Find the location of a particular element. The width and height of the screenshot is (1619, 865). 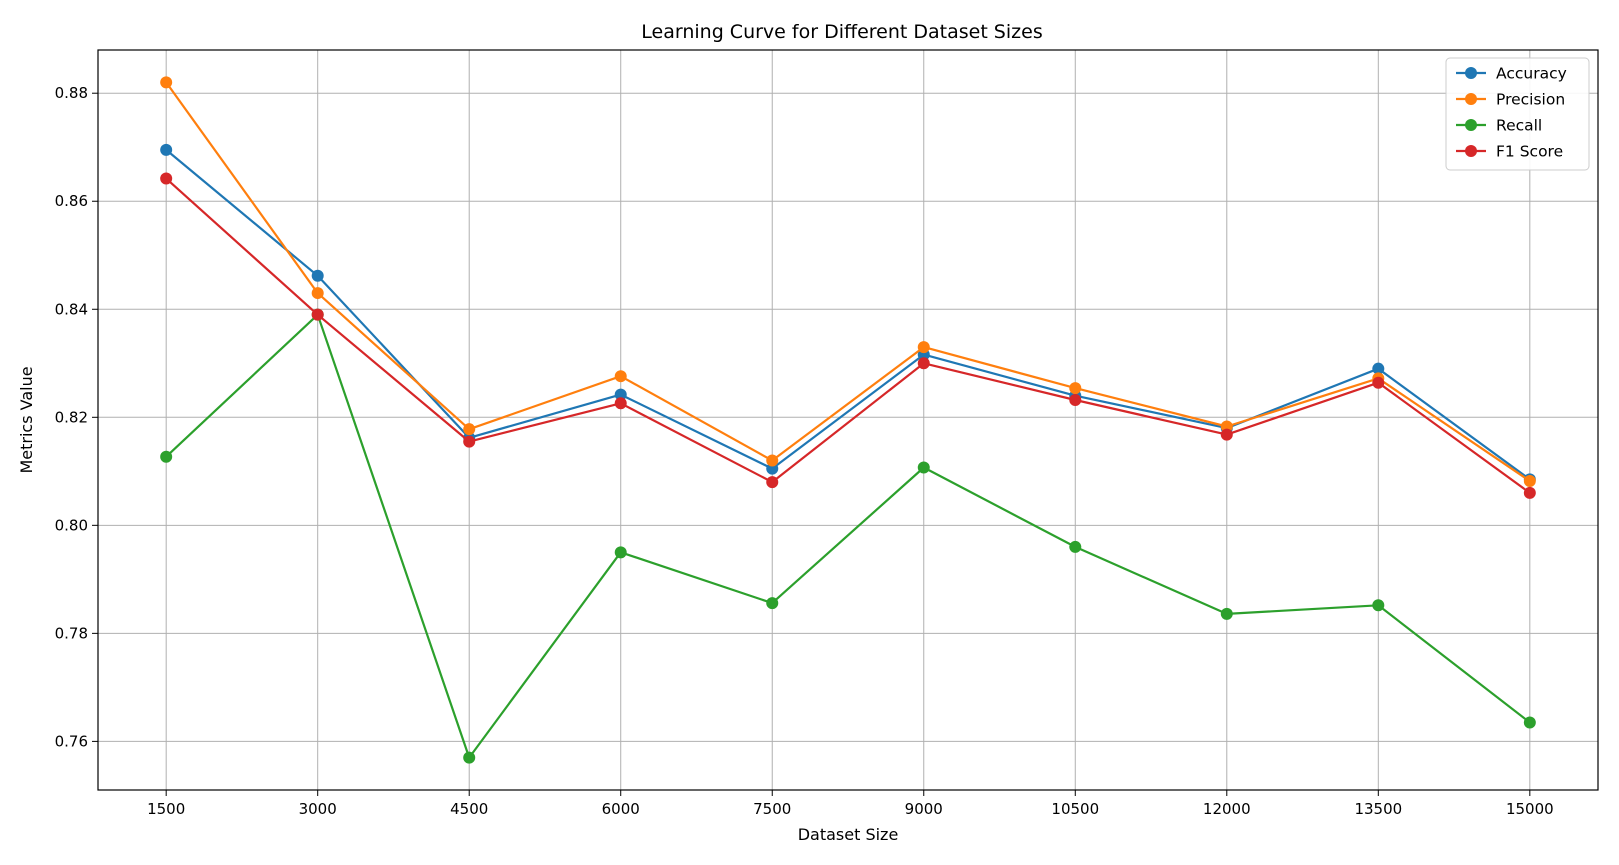

y-tick-label: 0.88 is located at coordinates (71, 93).